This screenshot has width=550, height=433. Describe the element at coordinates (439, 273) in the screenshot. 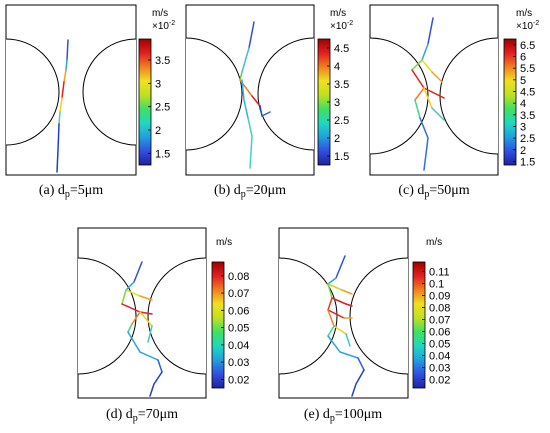

I see `colorbar-tick-label: 0.11` at that location.